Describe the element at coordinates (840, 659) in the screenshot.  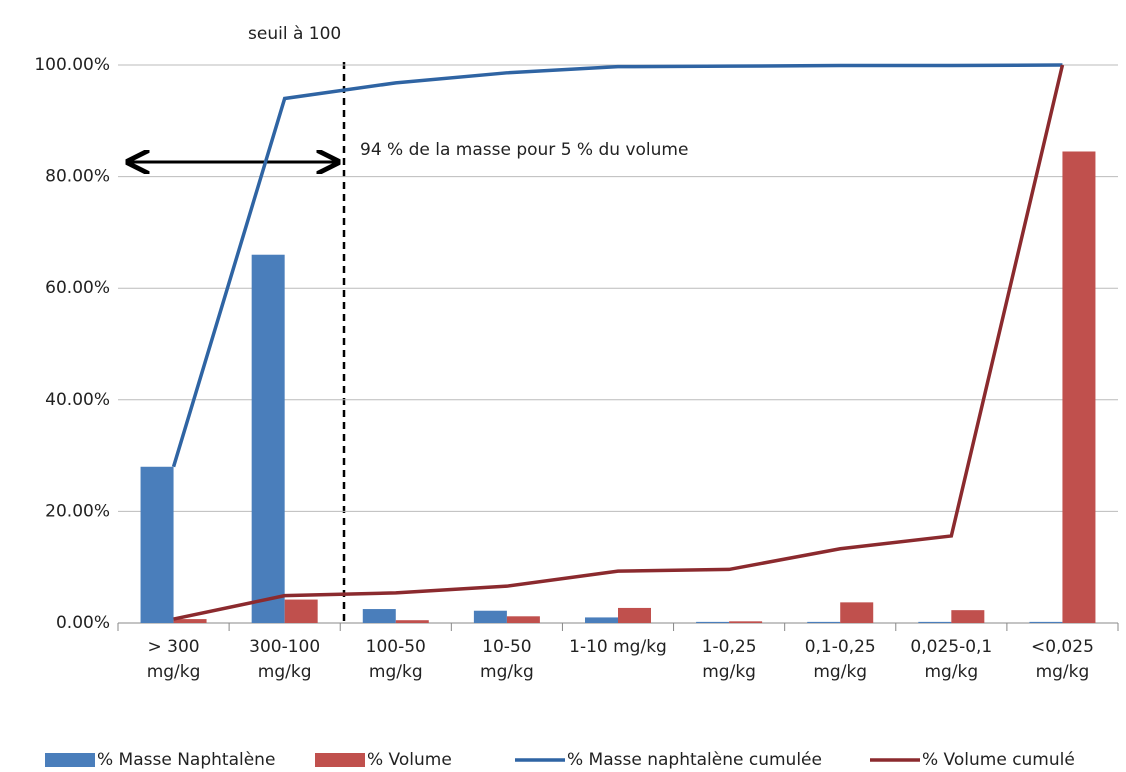
I see `x-tick-label: 0,1-0,25 mg/kg` at that location.